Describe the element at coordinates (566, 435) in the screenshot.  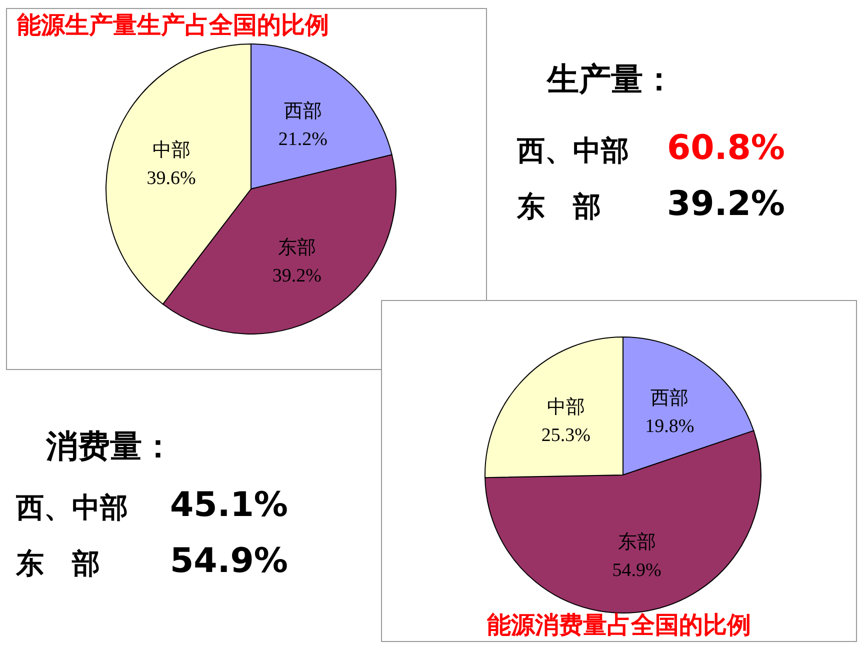
I see `data-label: 25.3%` at that location.